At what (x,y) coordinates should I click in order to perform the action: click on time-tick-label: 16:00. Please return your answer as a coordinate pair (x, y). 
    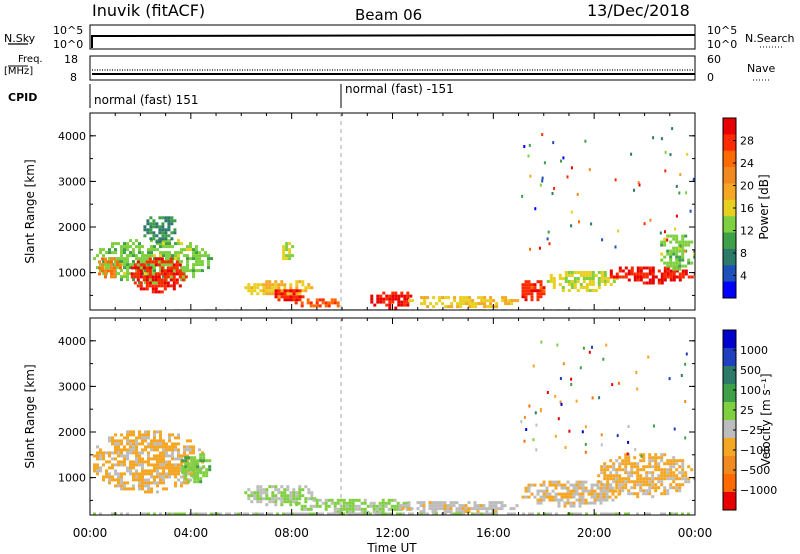
    Looking at the image, I should click on (493, 533).